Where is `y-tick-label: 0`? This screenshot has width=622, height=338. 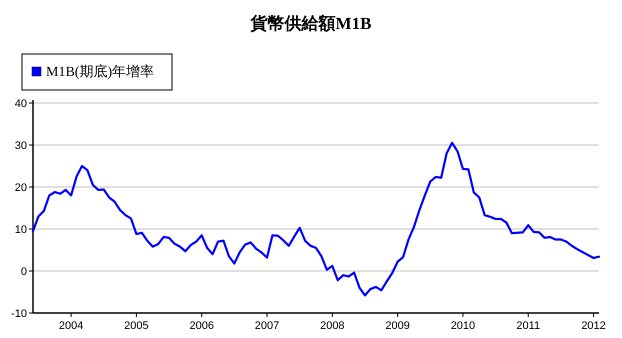 y-tick-label: 0 is located at coordinates (23, 272).